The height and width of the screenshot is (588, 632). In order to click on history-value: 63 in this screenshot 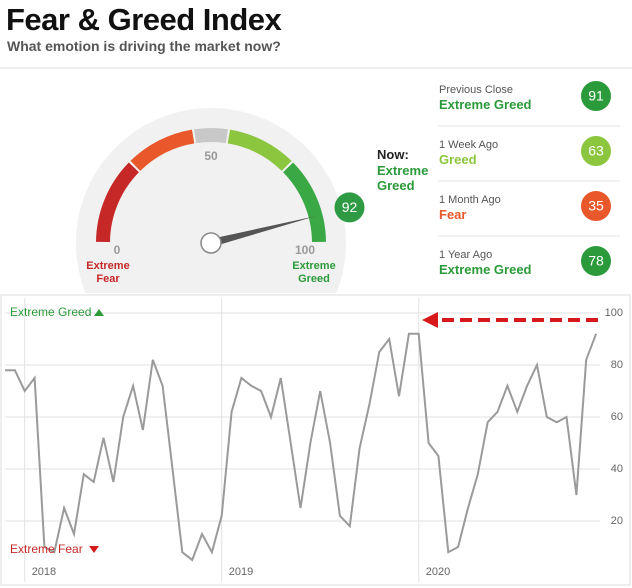, I will do `click(596, 151)`.